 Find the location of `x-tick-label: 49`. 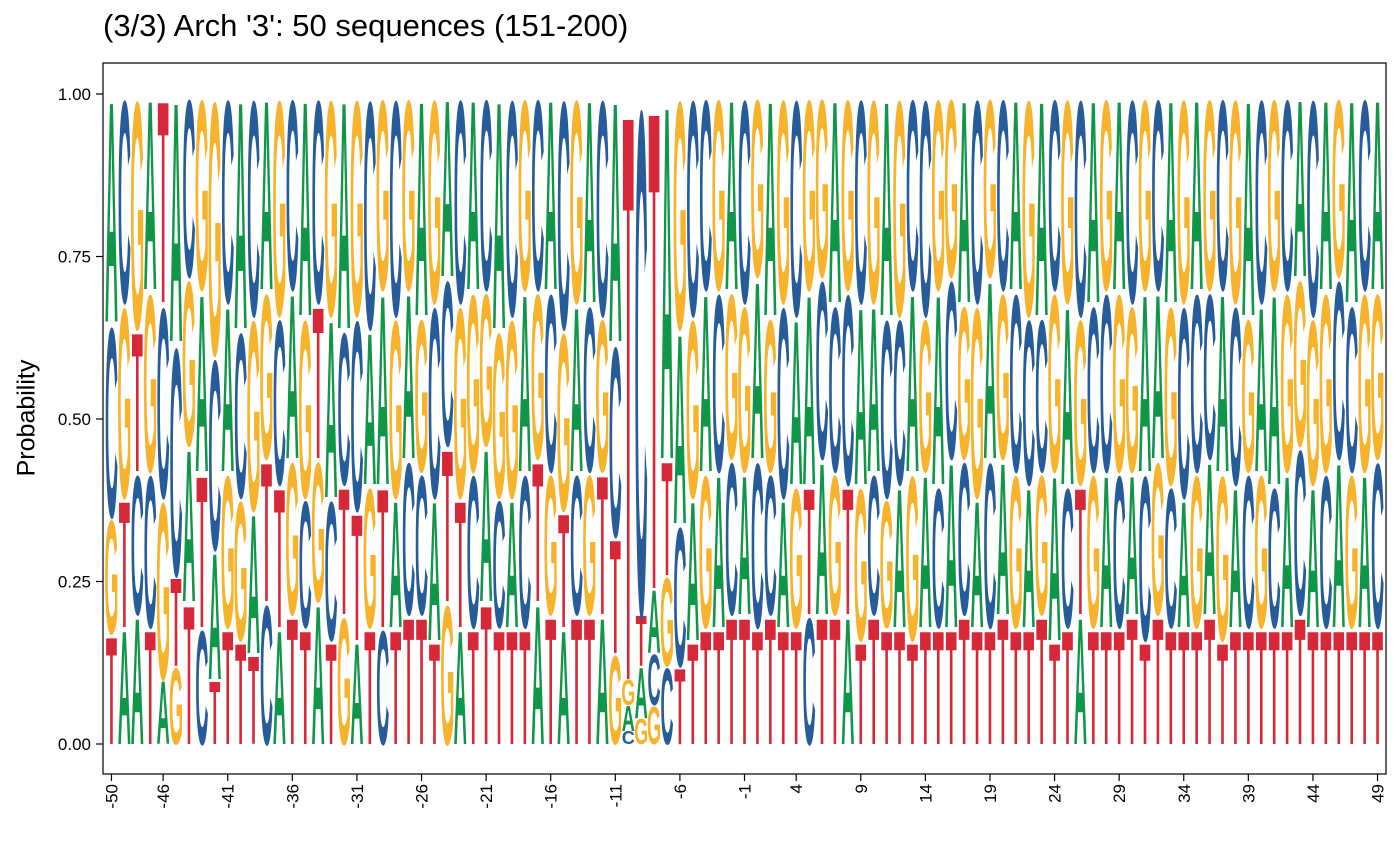

x-tick-label: 49 is located at coordinates (1378, 793).